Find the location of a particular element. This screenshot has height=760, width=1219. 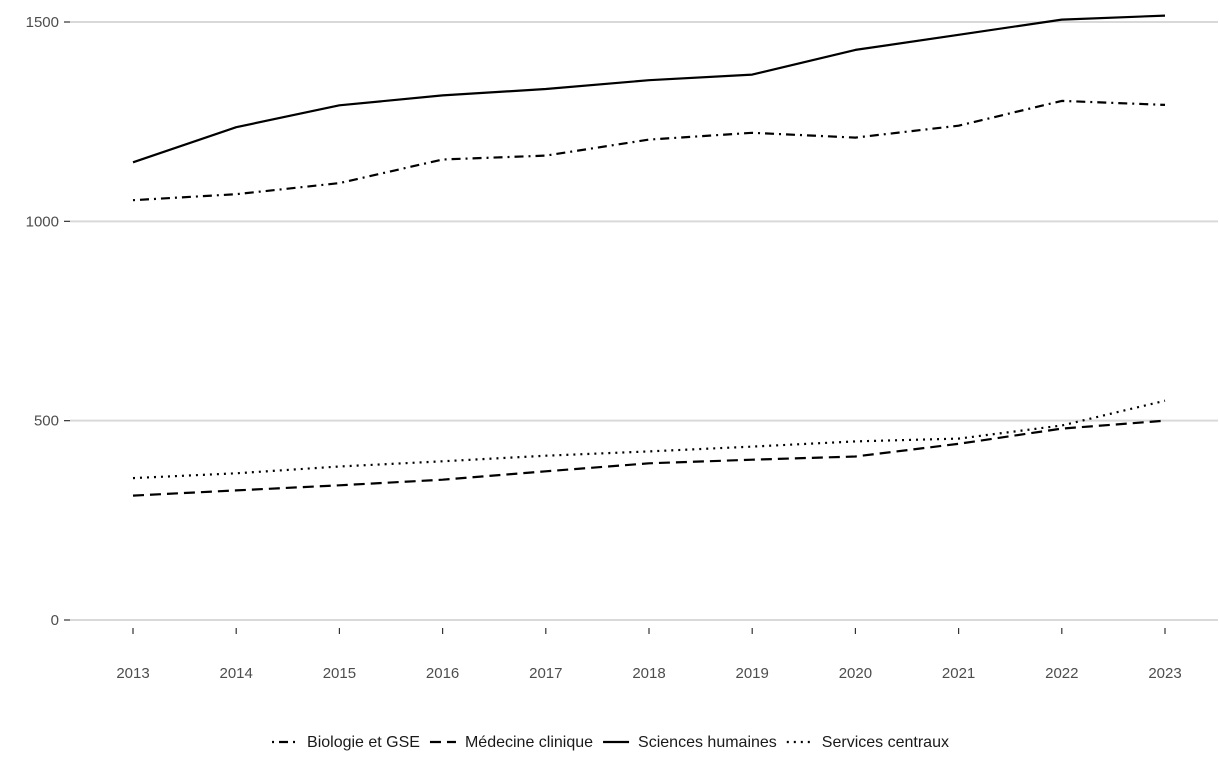

x-tick-label: 2014 is located at coordinates (236, 673).